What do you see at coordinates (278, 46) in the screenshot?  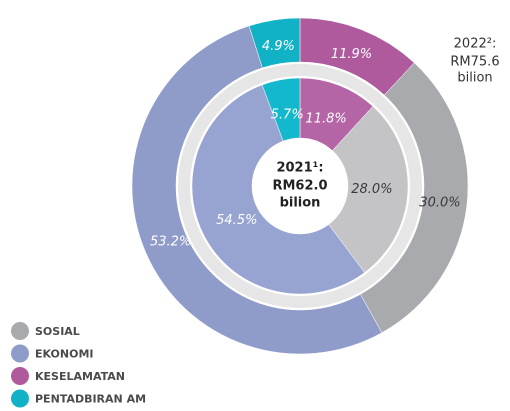 I see `value-label: 4.9%` at bounding box center [278, 46].